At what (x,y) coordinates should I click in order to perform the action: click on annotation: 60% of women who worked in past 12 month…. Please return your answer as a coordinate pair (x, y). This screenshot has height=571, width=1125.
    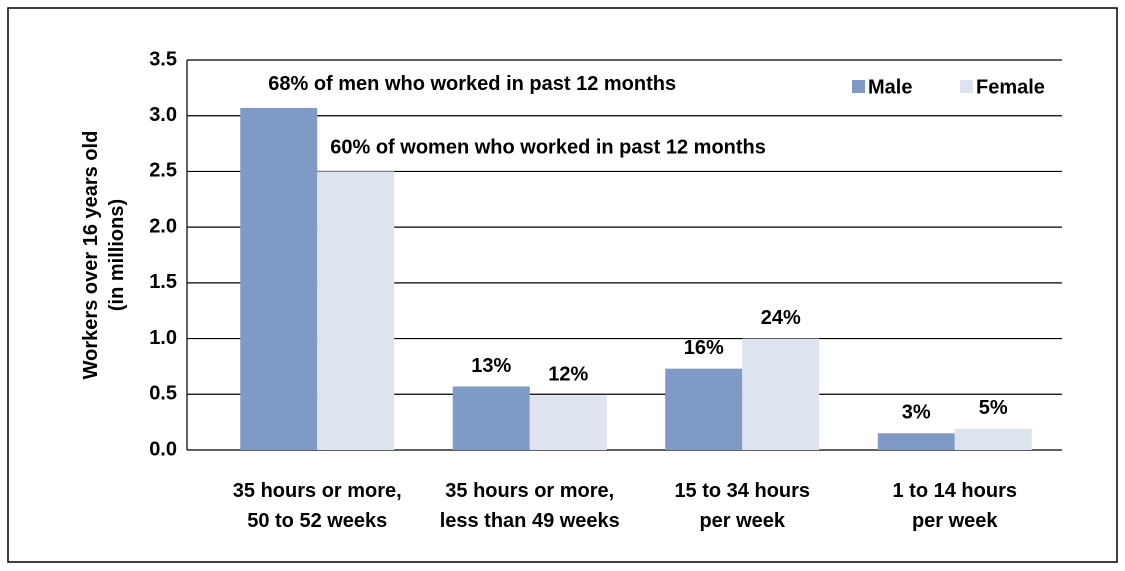
    Looking at the image, I should click on (548, 148).